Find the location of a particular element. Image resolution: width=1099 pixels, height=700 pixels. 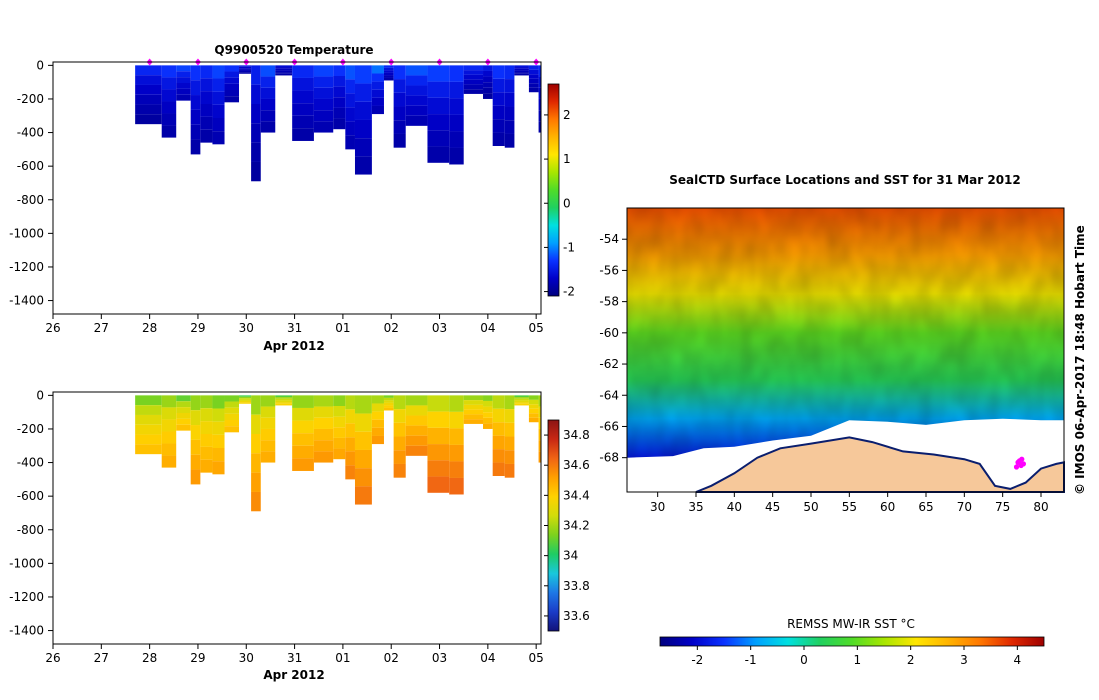

s-y-tick-label: -400 is located at coordinates (30, 463).